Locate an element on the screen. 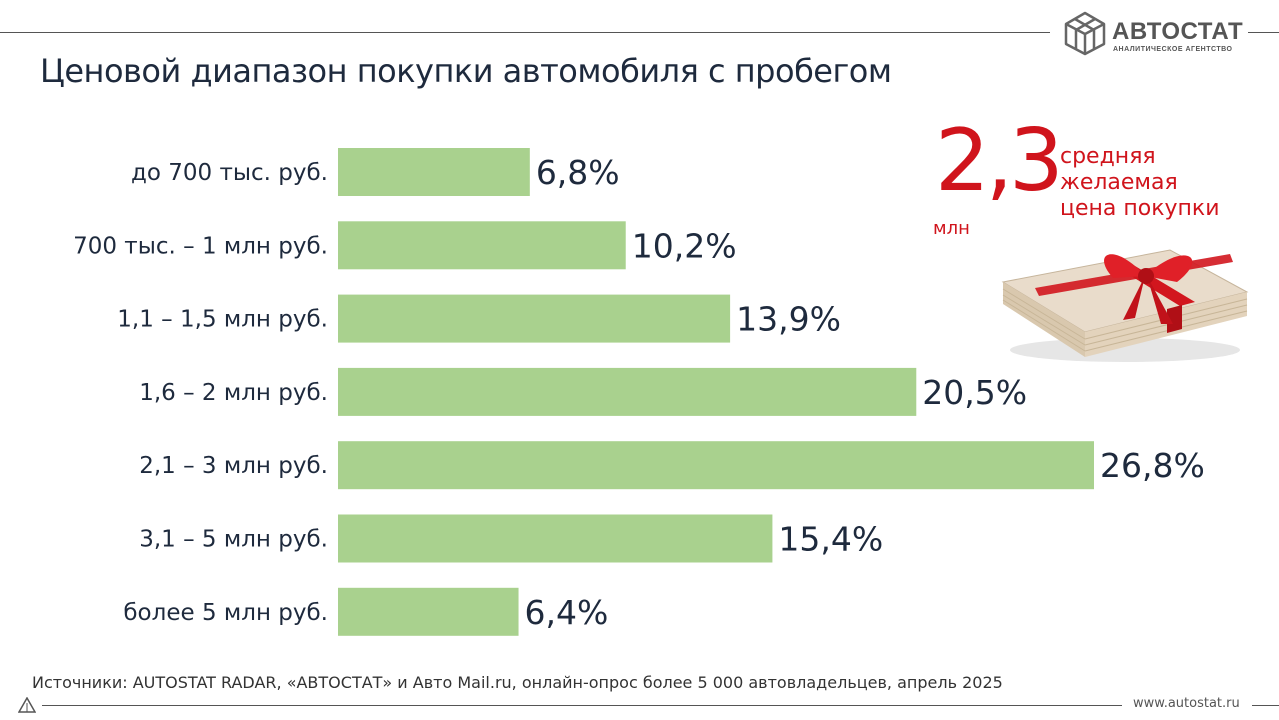 The image size is (1279, 720). value-label: 20,5% is located at coordinates (974, 392).